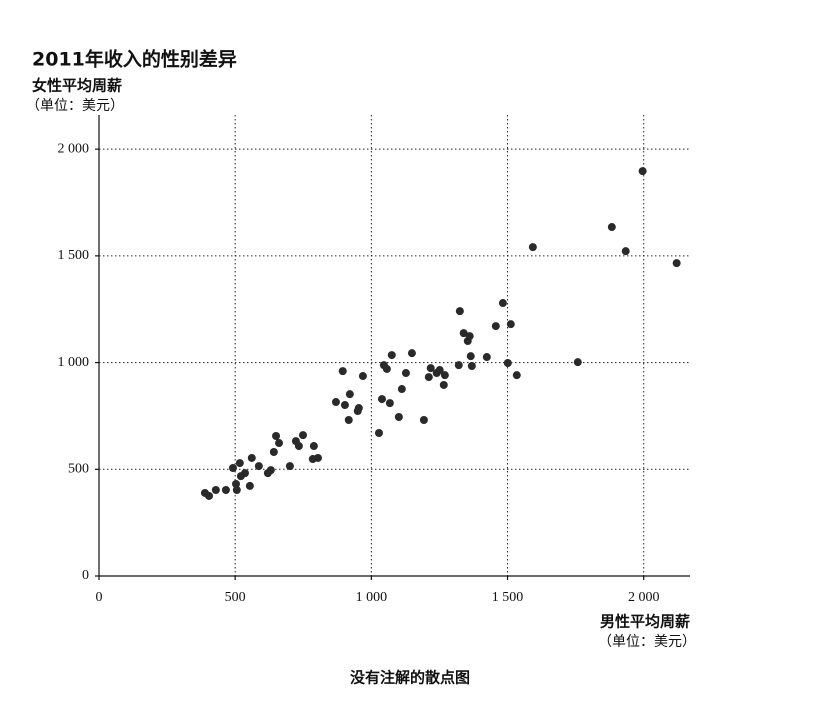  What do you see at coordinates (99, 597) in the screenshot?
I see `x-tick-label: 0` at bounding box center [99, 597].